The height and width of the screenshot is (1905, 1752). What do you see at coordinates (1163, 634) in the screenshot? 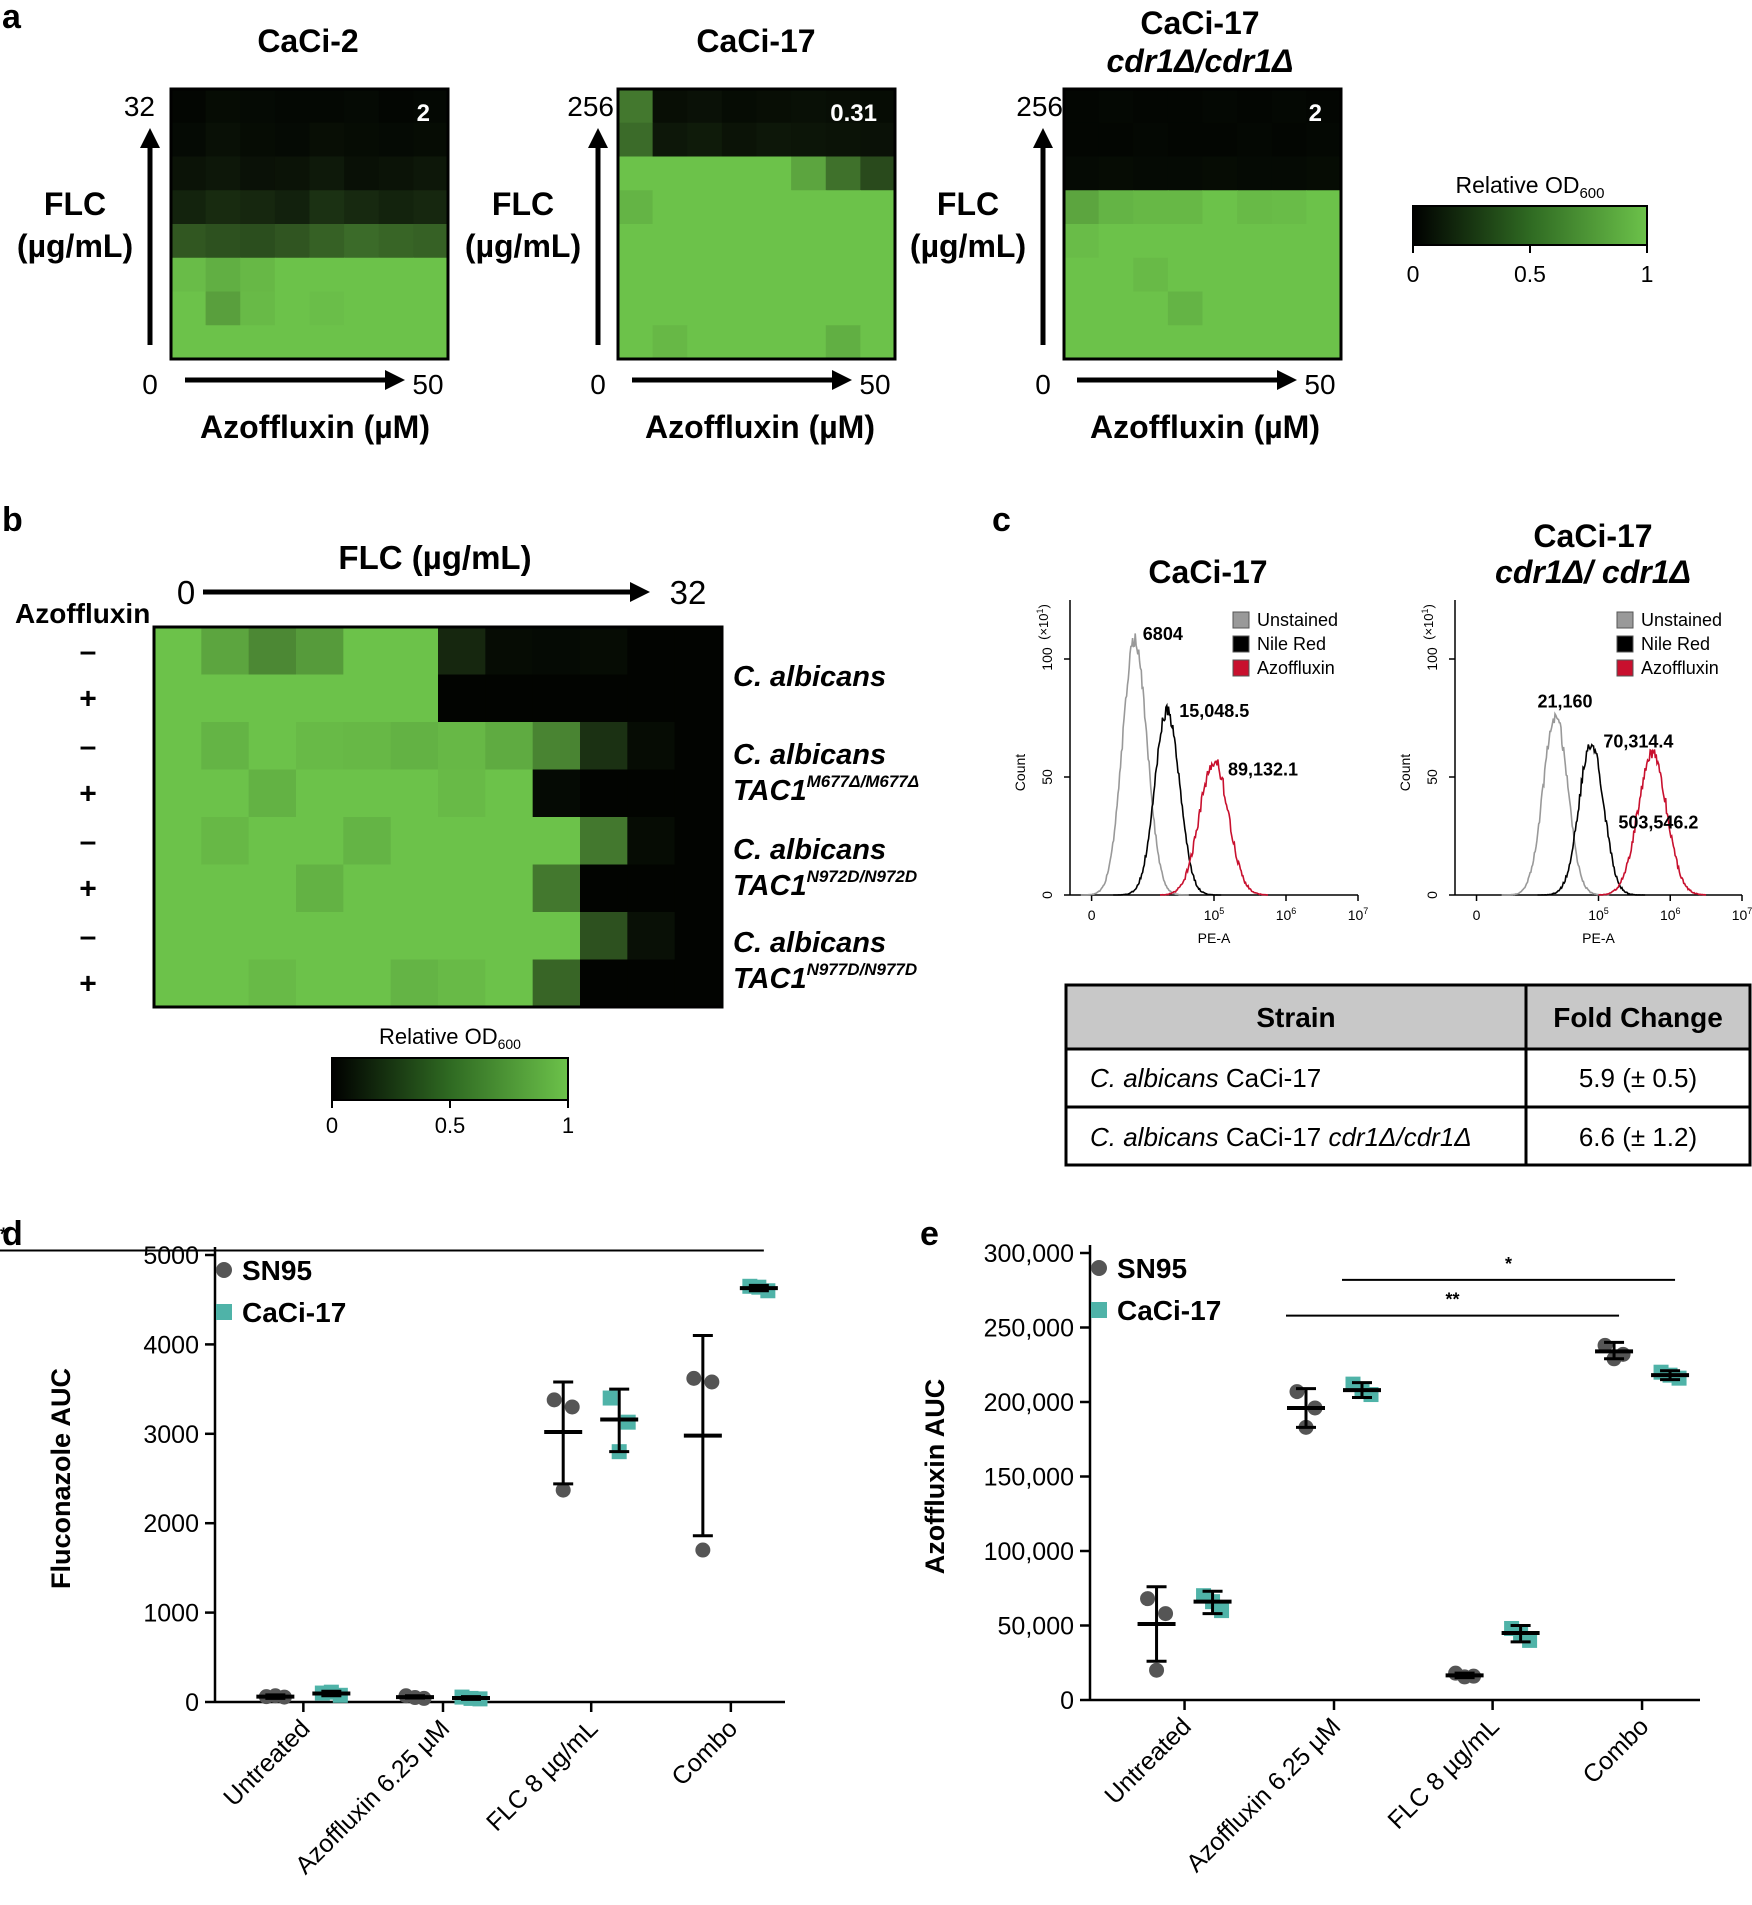
I see `peak-label-unstained: 6804` at bounding box center [1163, 634].